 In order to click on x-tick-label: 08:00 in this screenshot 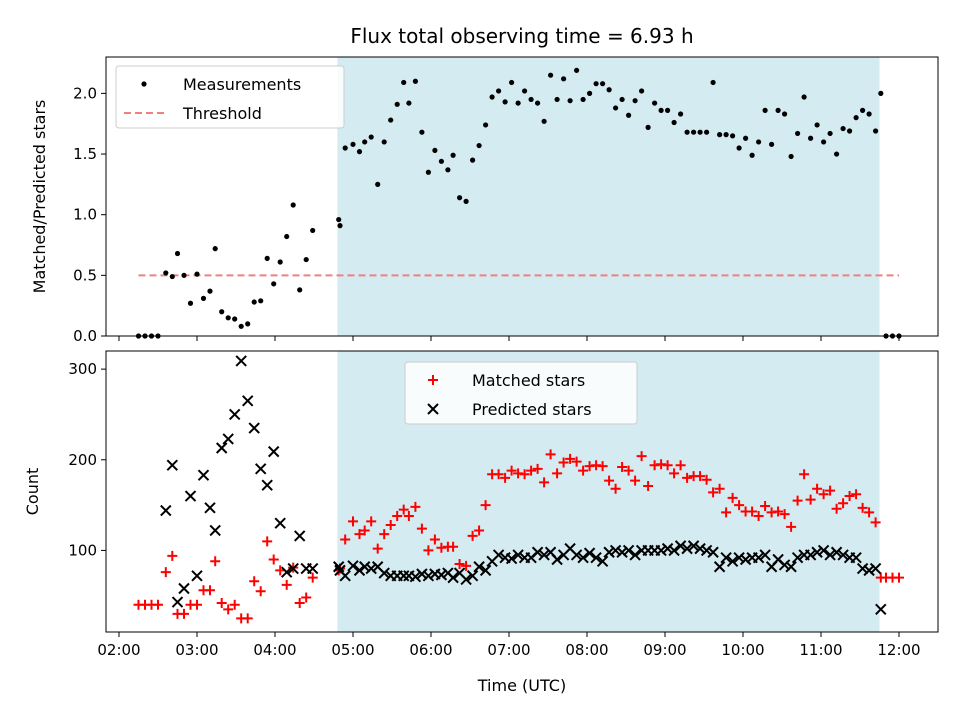, I will do `click(586, 650)`.